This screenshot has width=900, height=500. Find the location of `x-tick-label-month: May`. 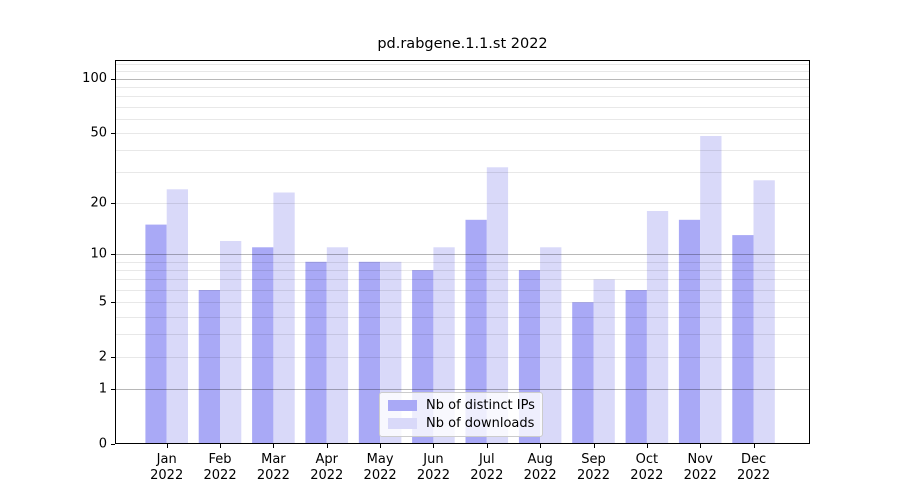

x-tick-label-month: May is located at coordinates (380, 459).